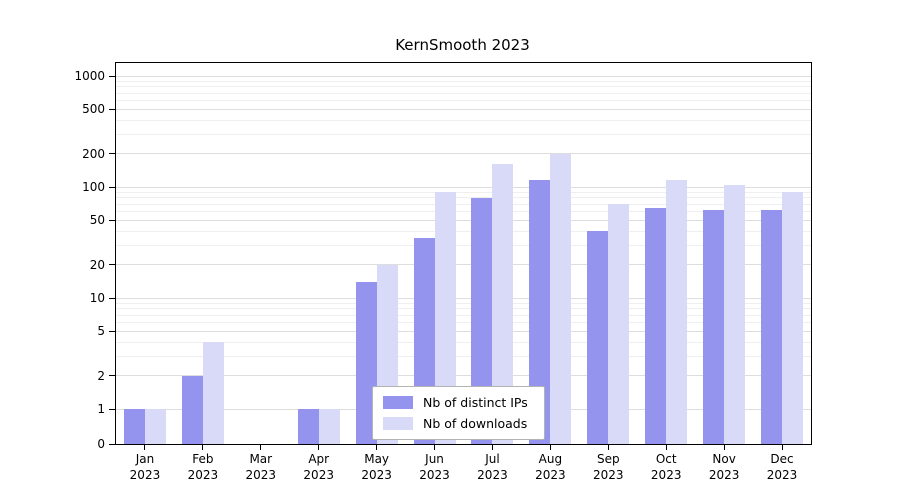 The image size is (900, 500). Describe the element at coordinates (482, 320) in the screenshot. I see `bar-distinct-ips-jul` at that location.